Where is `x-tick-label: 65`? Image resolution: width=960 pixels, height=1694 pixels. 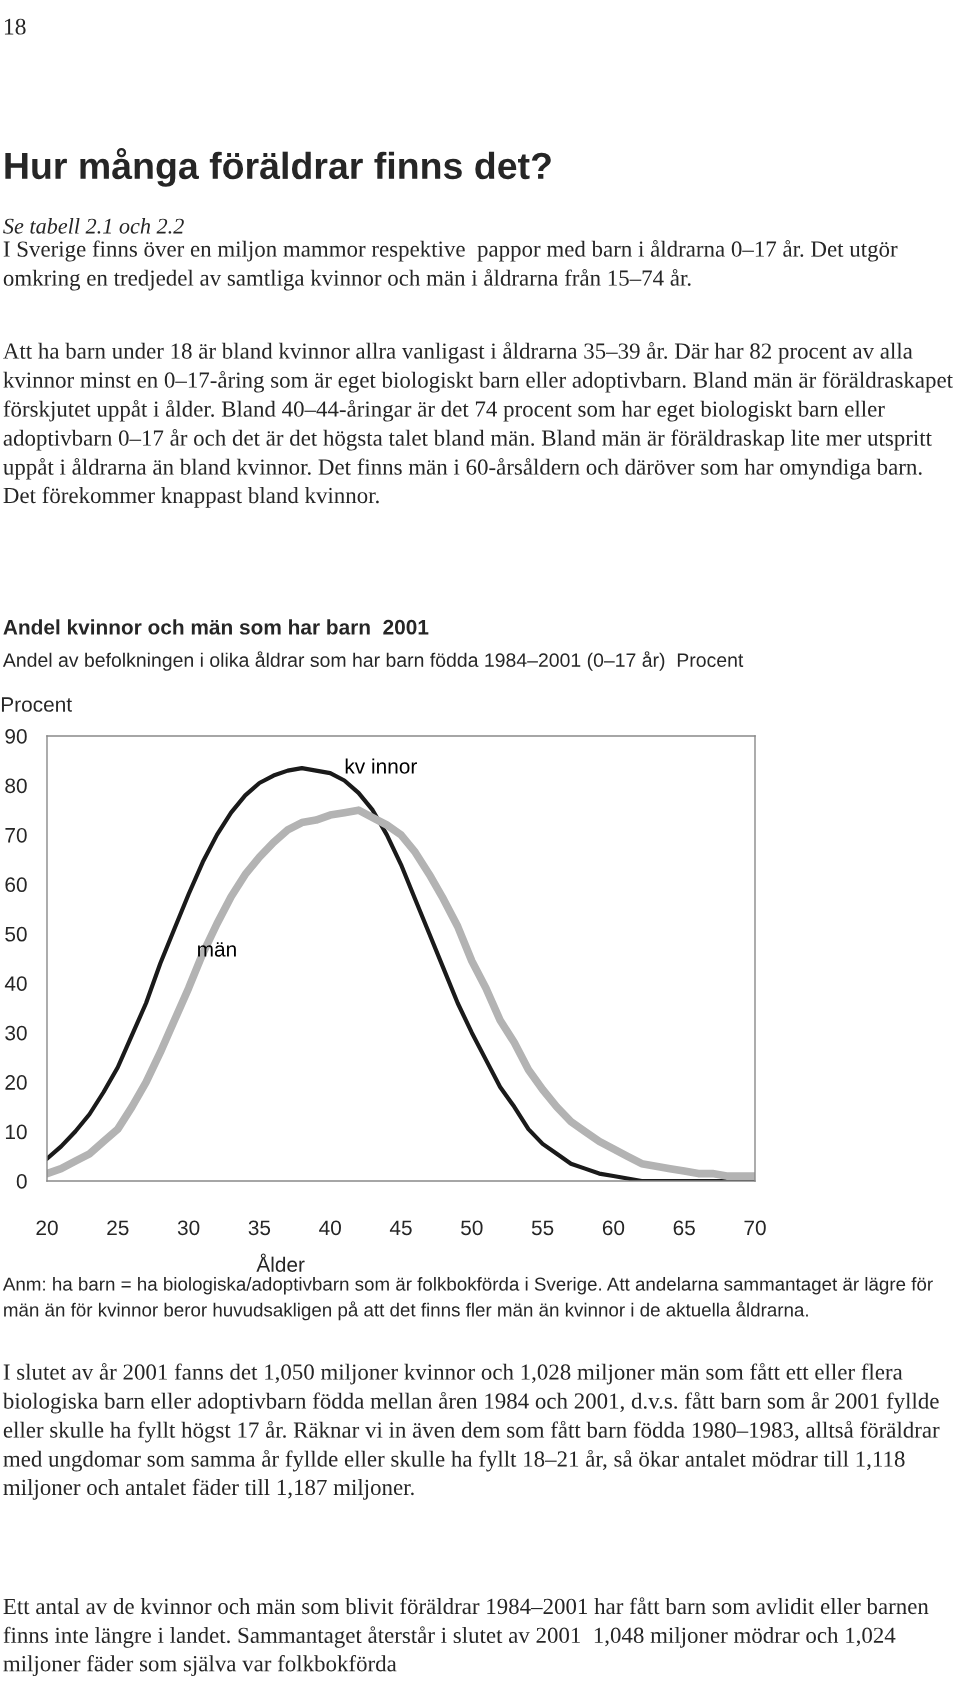 x-tick-label: 65 is located at coordinates (684, 1228).